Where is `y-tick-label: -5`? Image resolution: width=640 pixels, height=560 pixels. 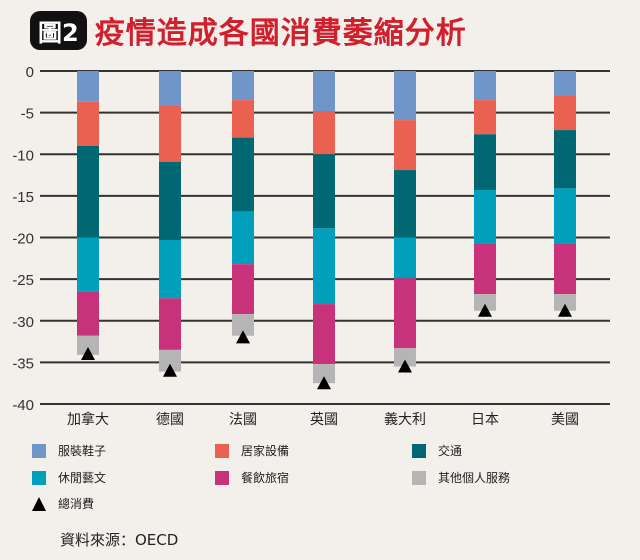
y-tick-label: -5 is located at coordinates (27, 114).